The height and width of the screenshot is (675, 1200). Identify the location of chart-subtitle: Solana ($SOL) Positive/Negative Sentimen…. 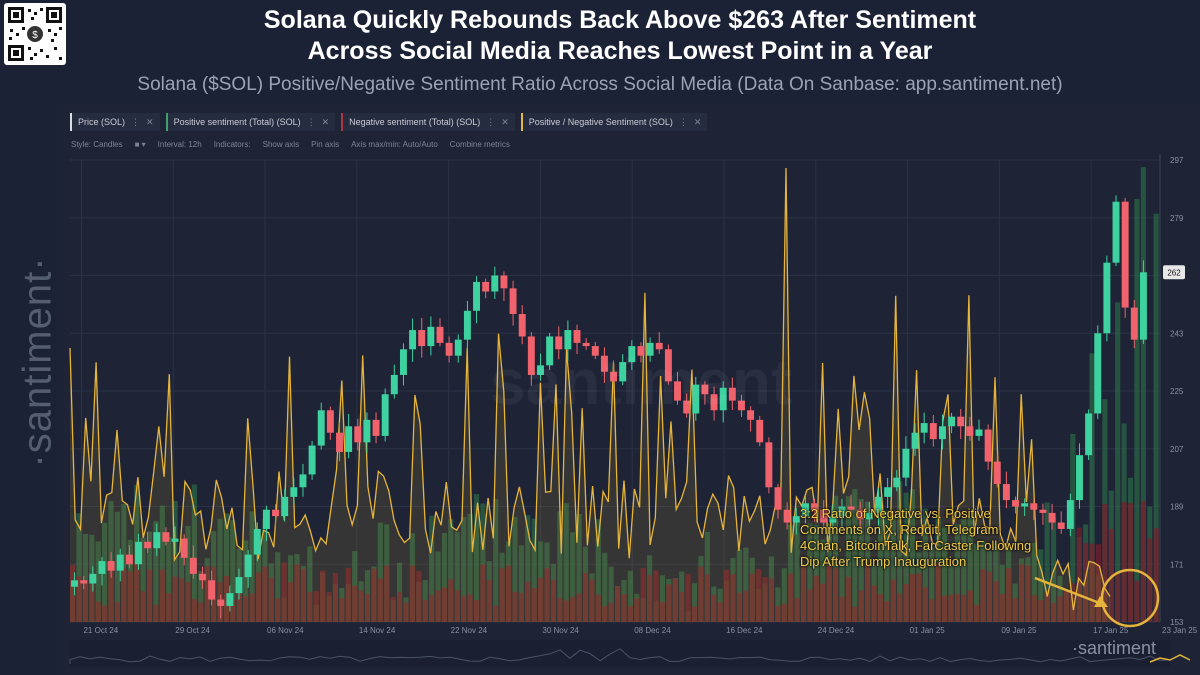
(600, 84).